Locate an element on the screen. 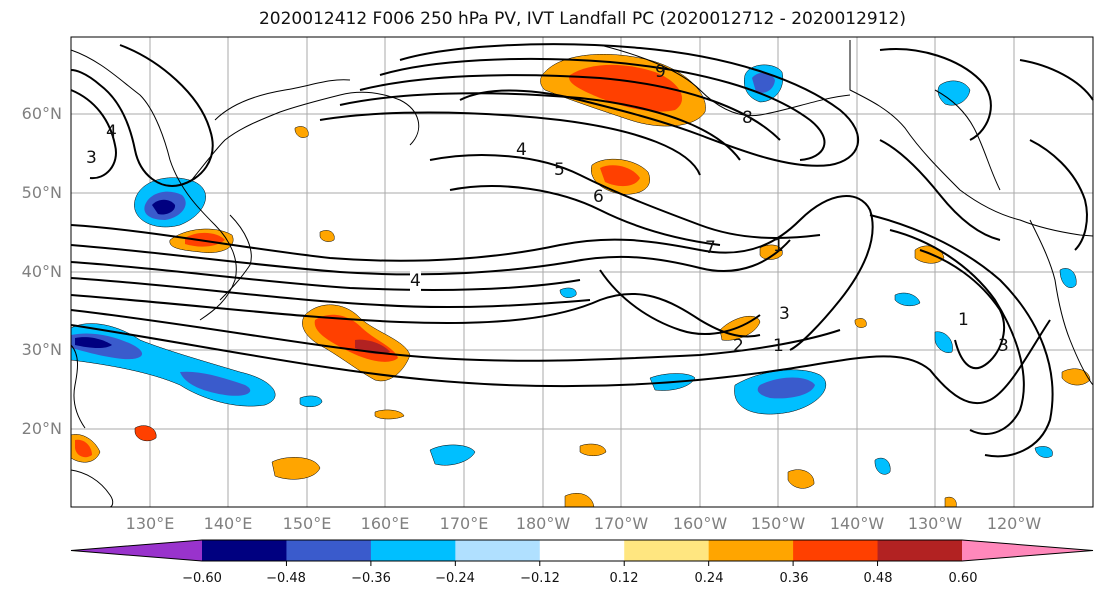 The image size is (1105, 601). colorbar-tick-label: 0.12 is located at coordinates (624, 578).